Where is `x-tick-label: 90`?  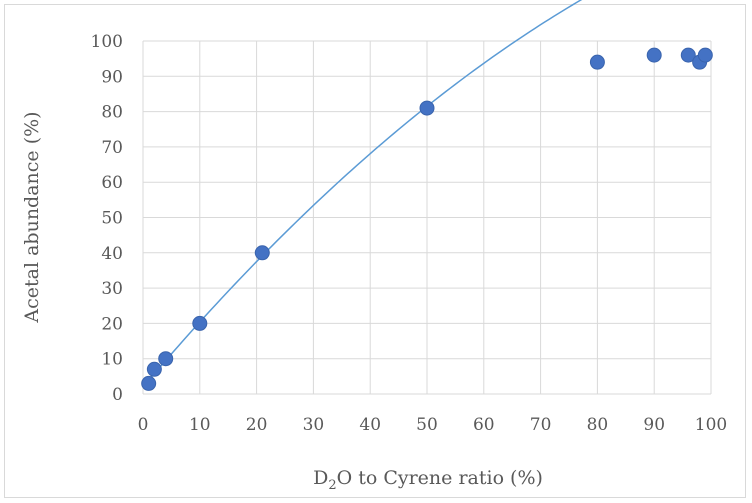 x-tick-label: 90 is located at coordinates (654, 425).